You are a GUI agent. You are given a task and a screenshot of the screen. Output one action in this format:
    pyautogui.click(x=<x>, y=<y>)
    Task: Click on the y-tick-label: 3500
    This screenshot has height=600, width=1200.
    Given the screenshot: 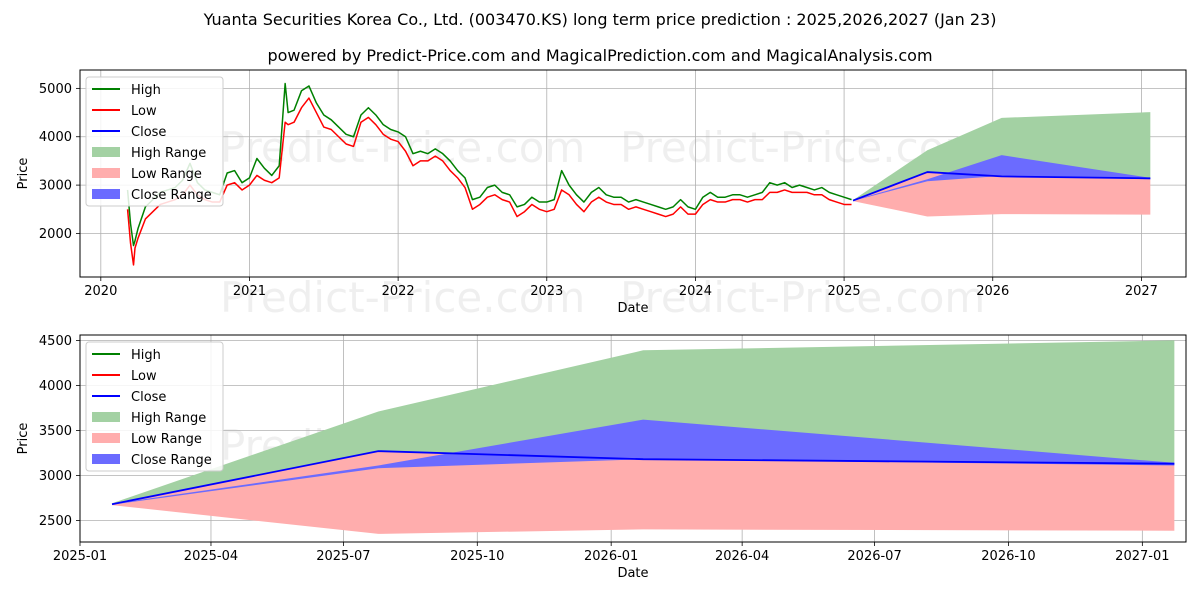 What is the action you would take?
    pyautogui.click(x=55, y=431)
    